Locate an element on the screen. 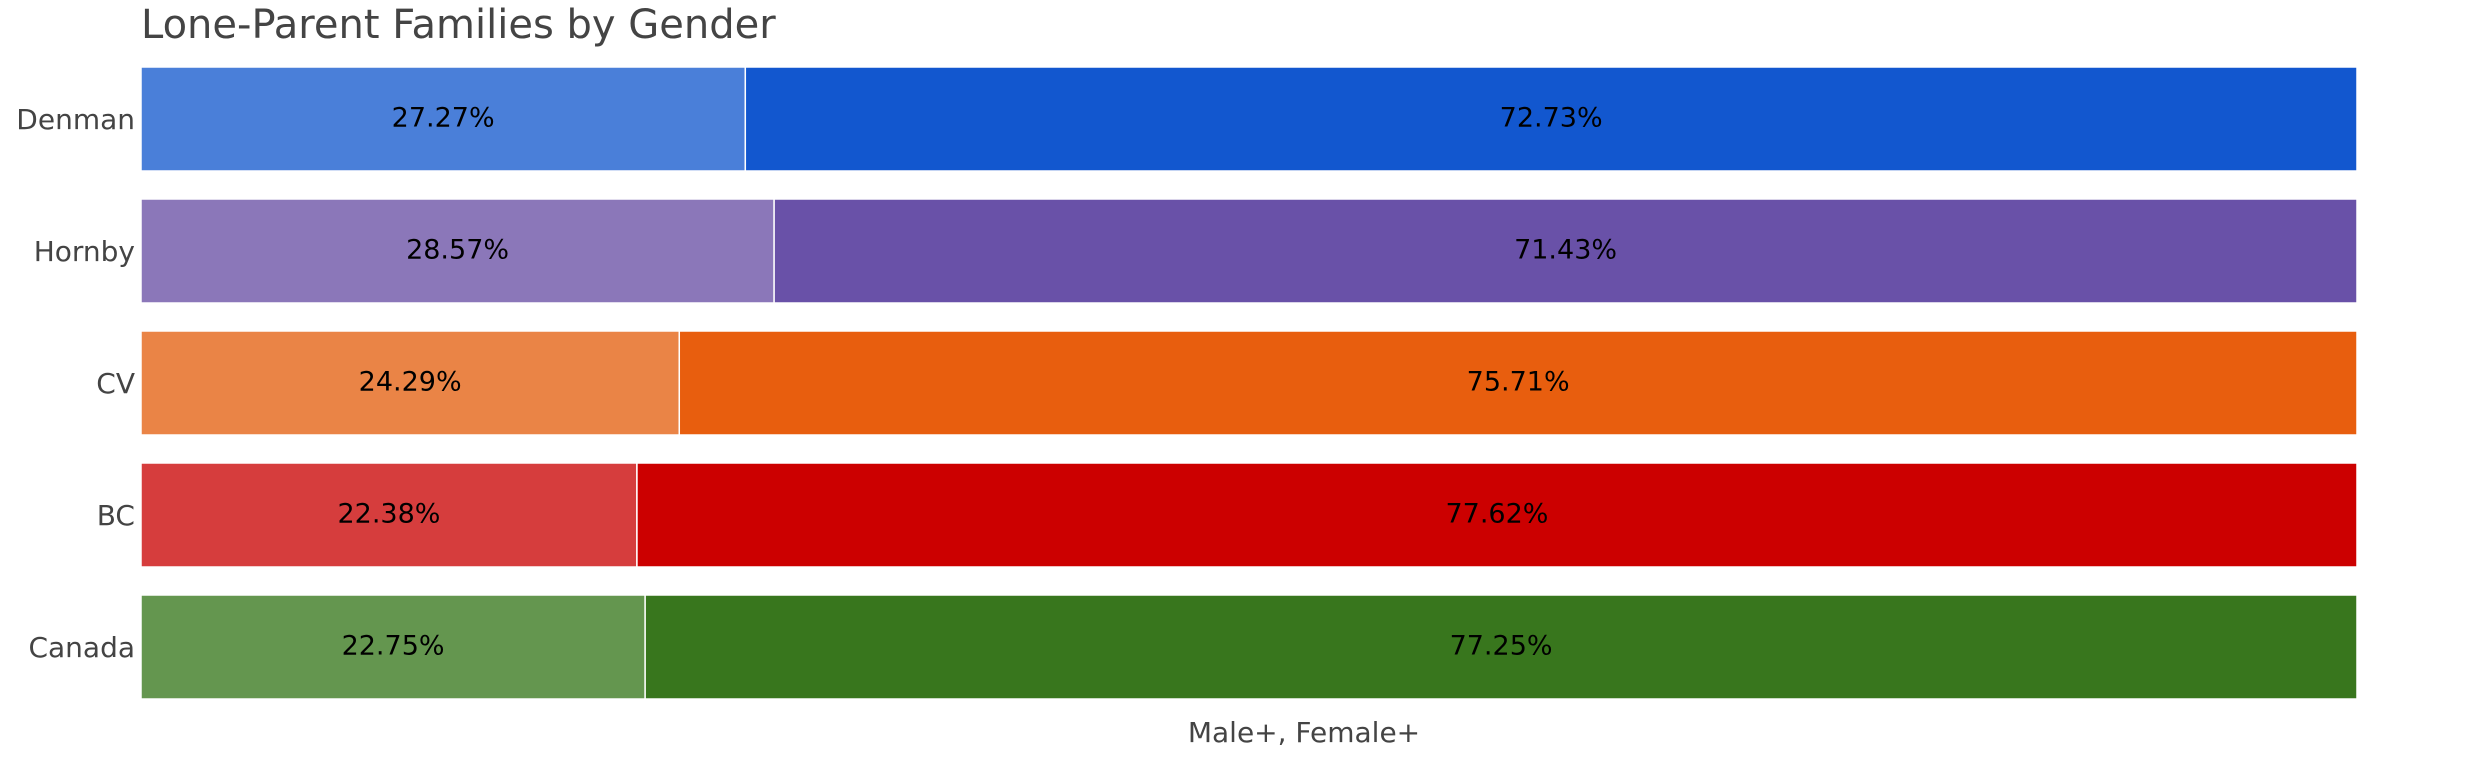 The width and height of the screenshot is (2474, 759). category-labels: Denman Hornby CV BC Canada is located at coordinates (75, 383).